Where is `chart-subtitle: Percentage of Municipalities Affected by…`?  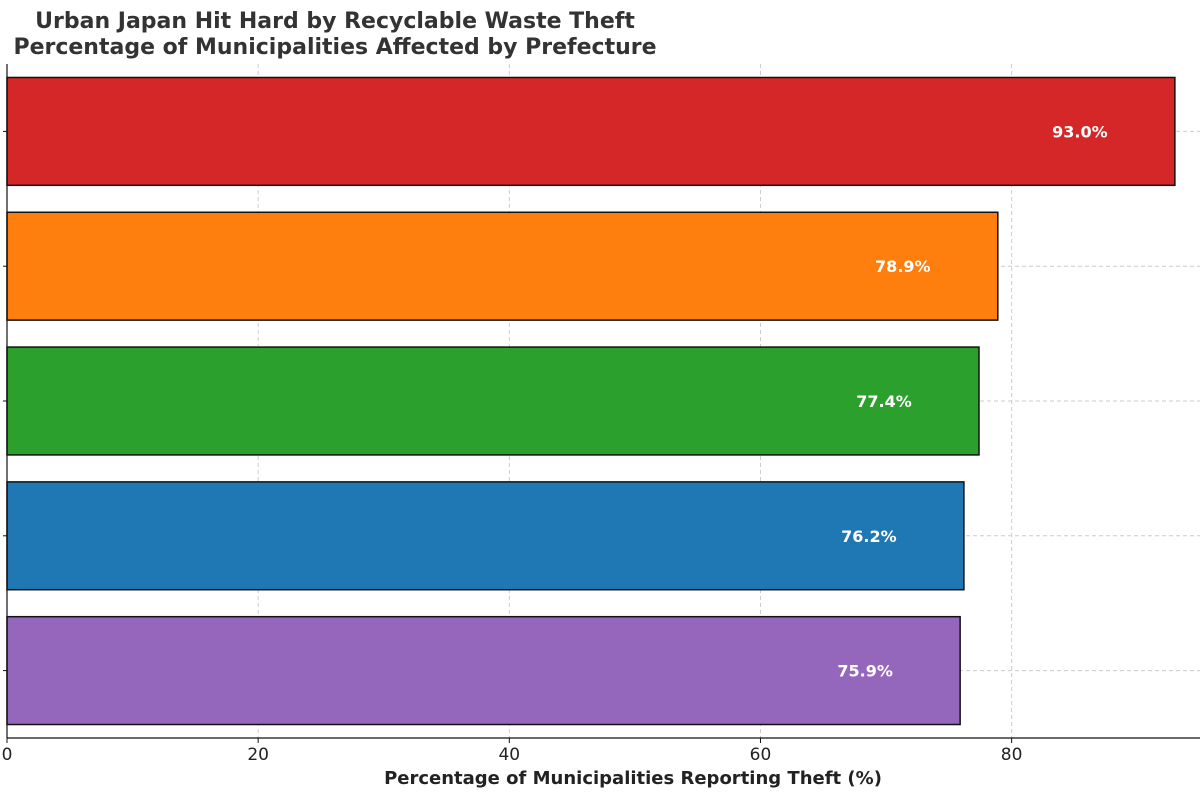 chart-subtitle: Percentage of Municipalities Affected by… is located at coordinates (334, 47).